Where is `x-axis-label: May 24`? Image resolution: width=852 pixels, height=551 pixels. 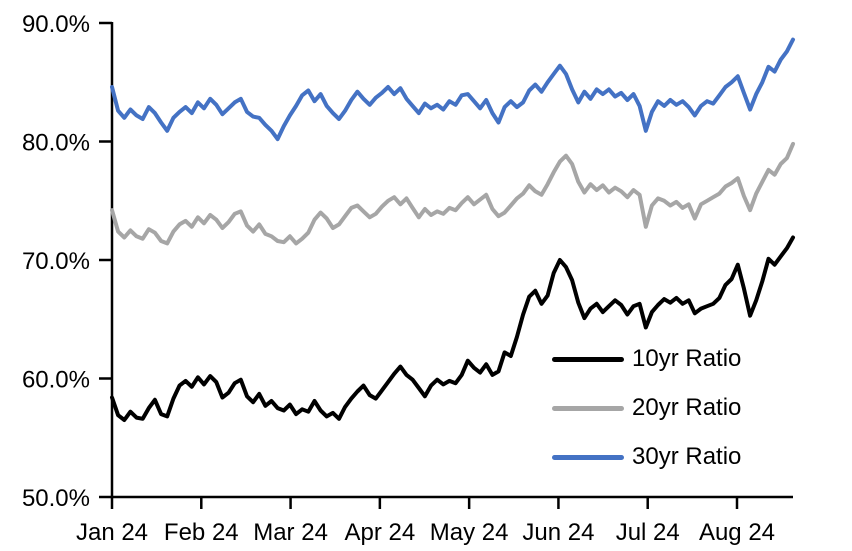 x-axis-label: May 24 is located at coordinates (469, 532).